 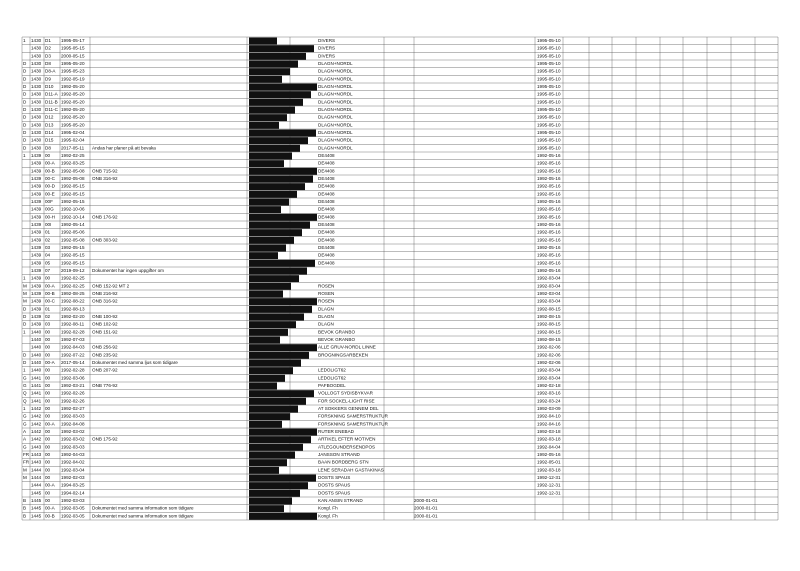 I want to click on table-cell: Kongl. Fh, so click(x=328, y=508).